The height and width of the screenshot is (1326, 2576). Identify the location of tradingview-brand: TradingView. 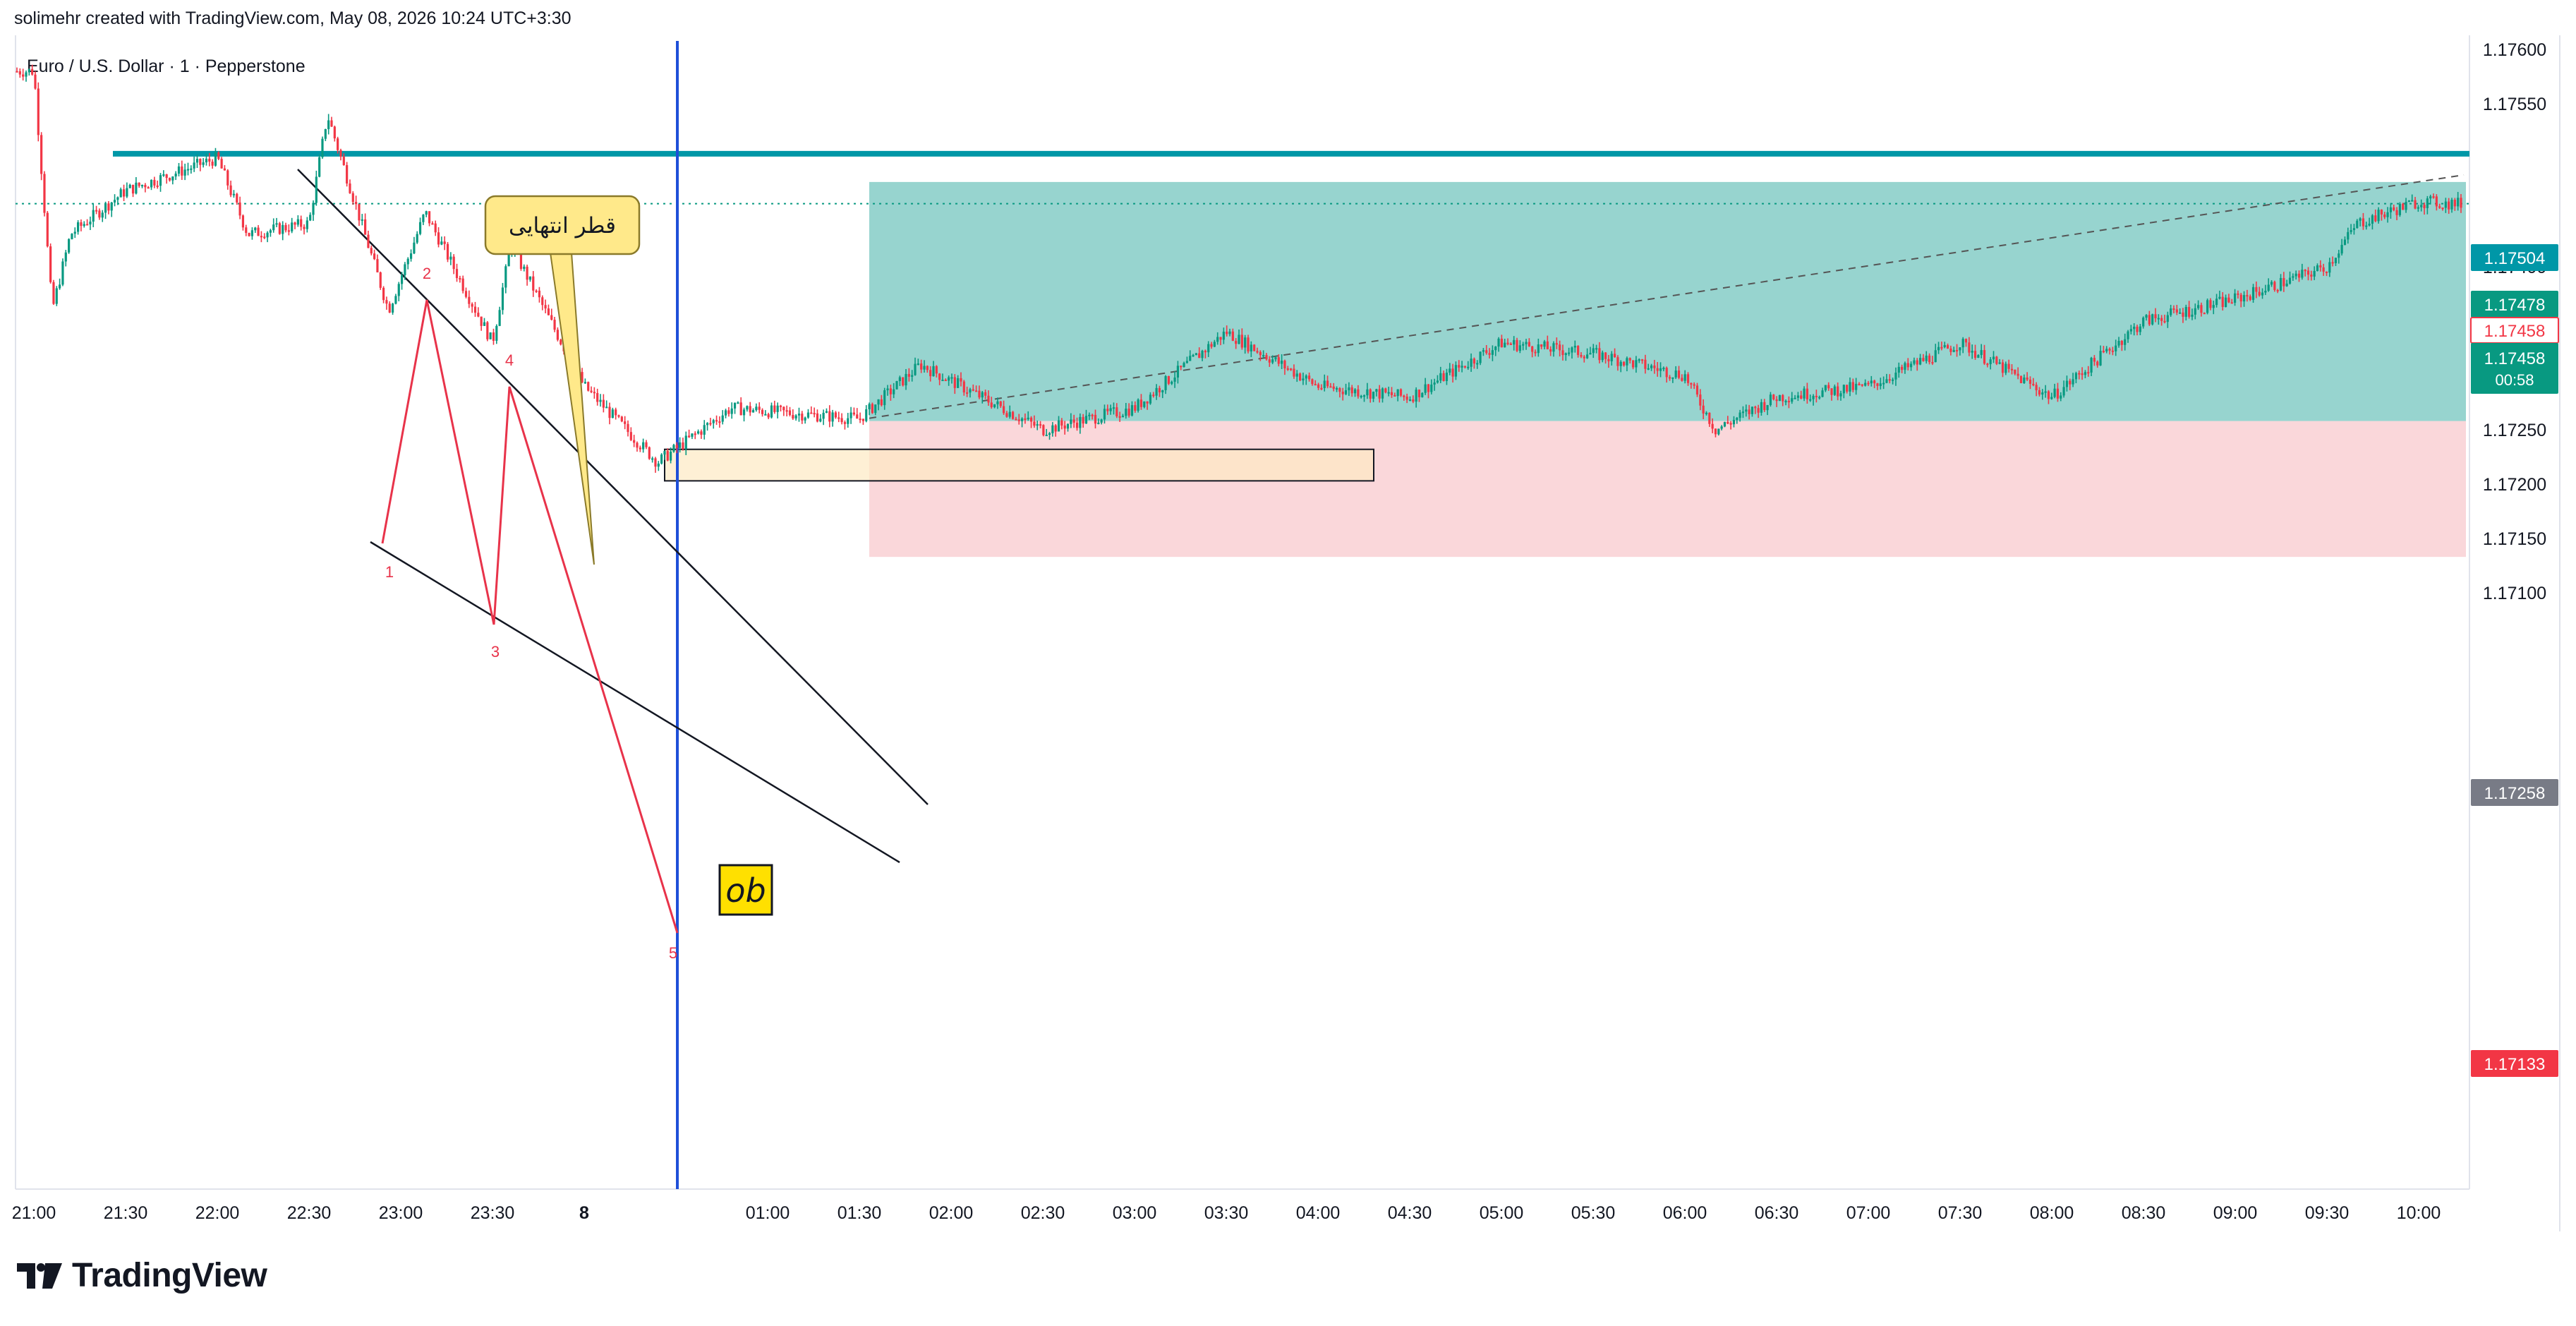
(142, 1275).